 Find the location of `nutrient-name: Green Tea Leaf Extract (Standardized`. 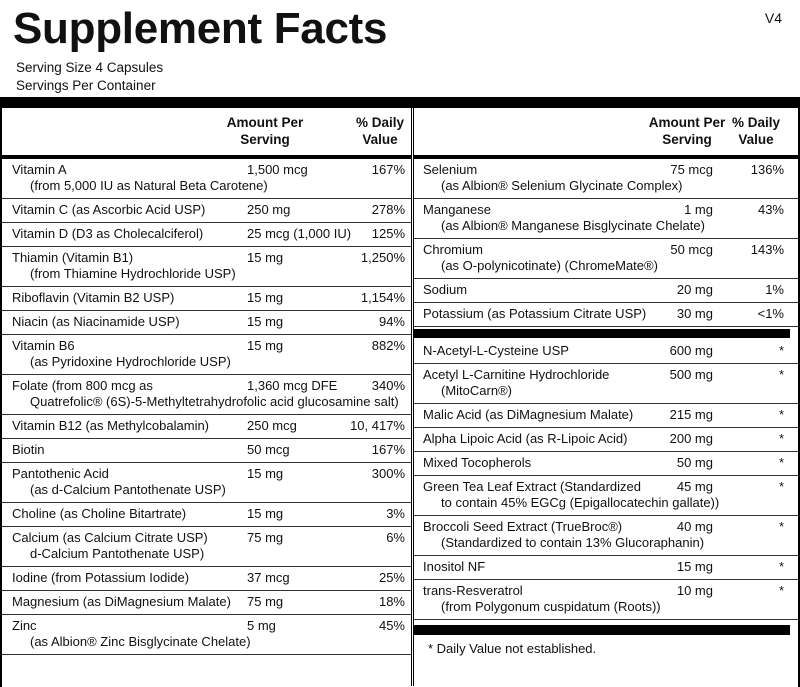

nutrient-name: Green Tea Leaf Extract (Standardized is located at coordinates (532, 486).